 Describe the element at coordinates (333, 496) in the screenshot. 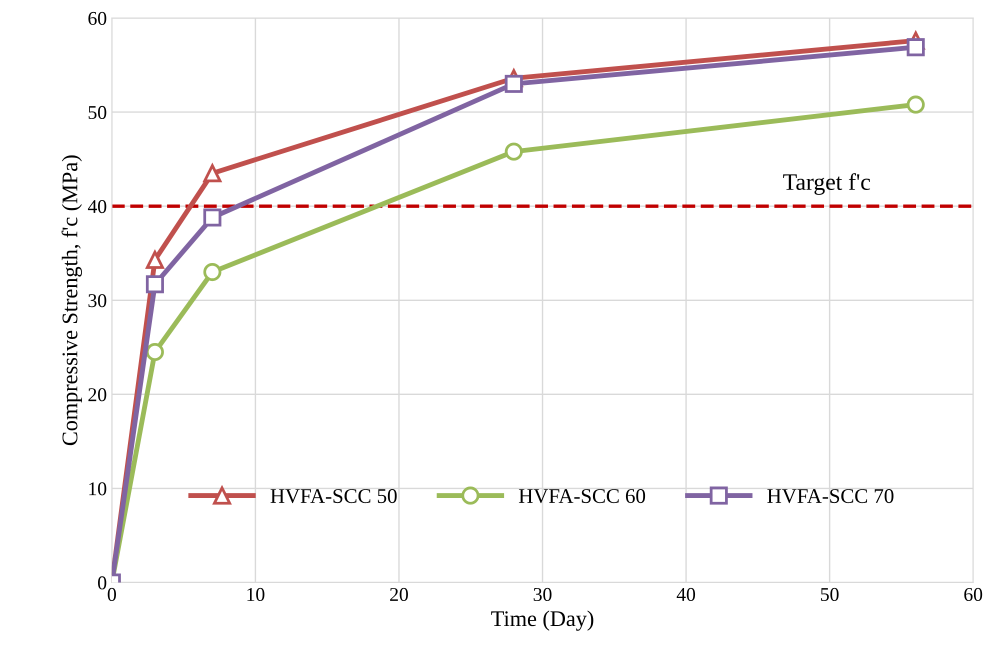

I see `legend-label: HVFA-SCC 50` at that location.